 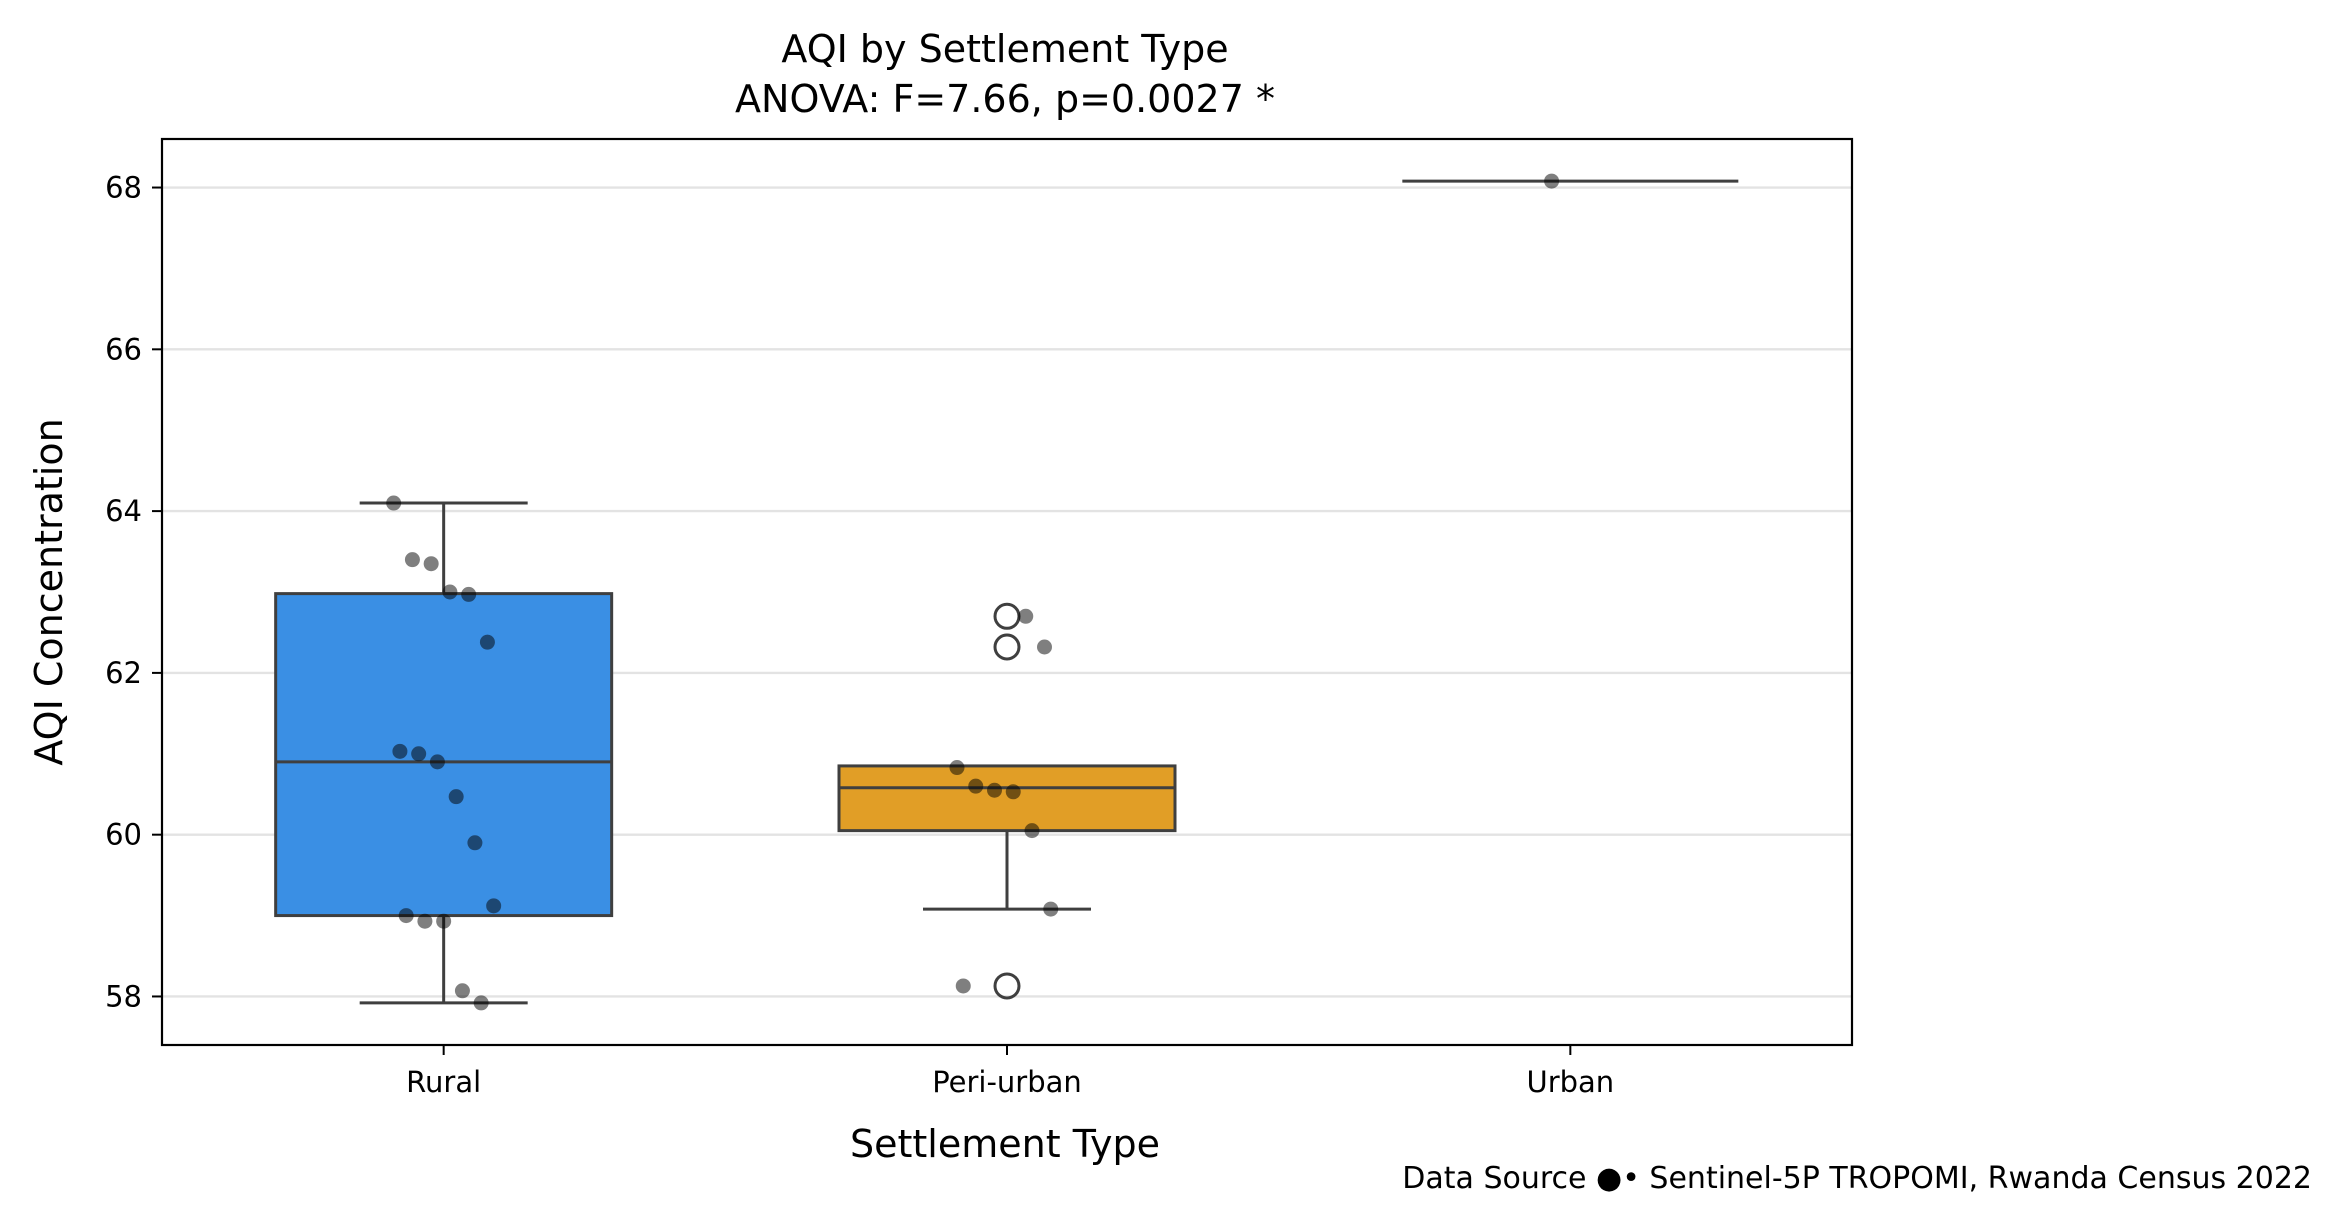 What do you see at coordinates (123, 349) in the screenshot?
I see `y-tick-label: 66` at bounding box center [123, 349].